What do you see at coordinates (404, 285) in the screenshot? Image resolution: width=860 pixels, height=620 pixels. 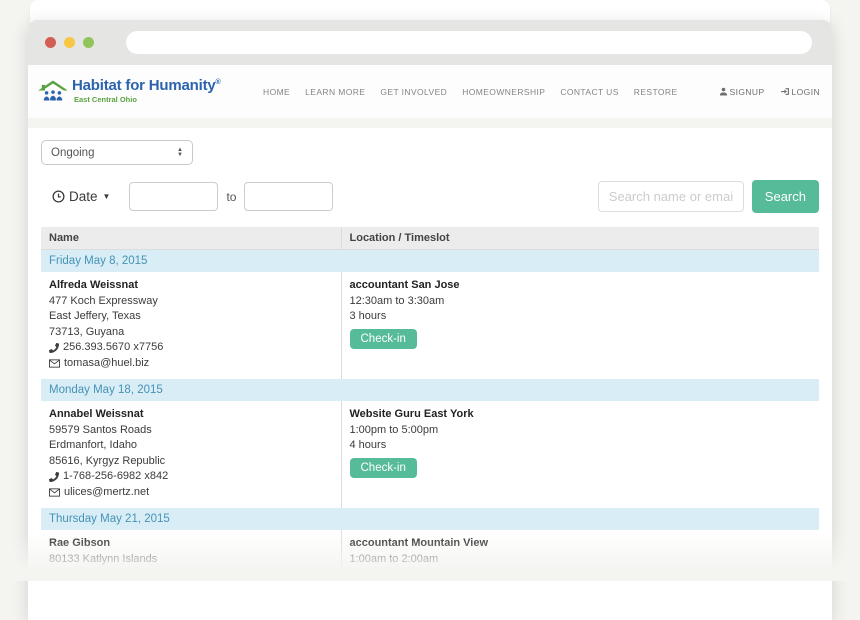 I see `event-title: accountant San Jose` at bounding box center [404, 285].